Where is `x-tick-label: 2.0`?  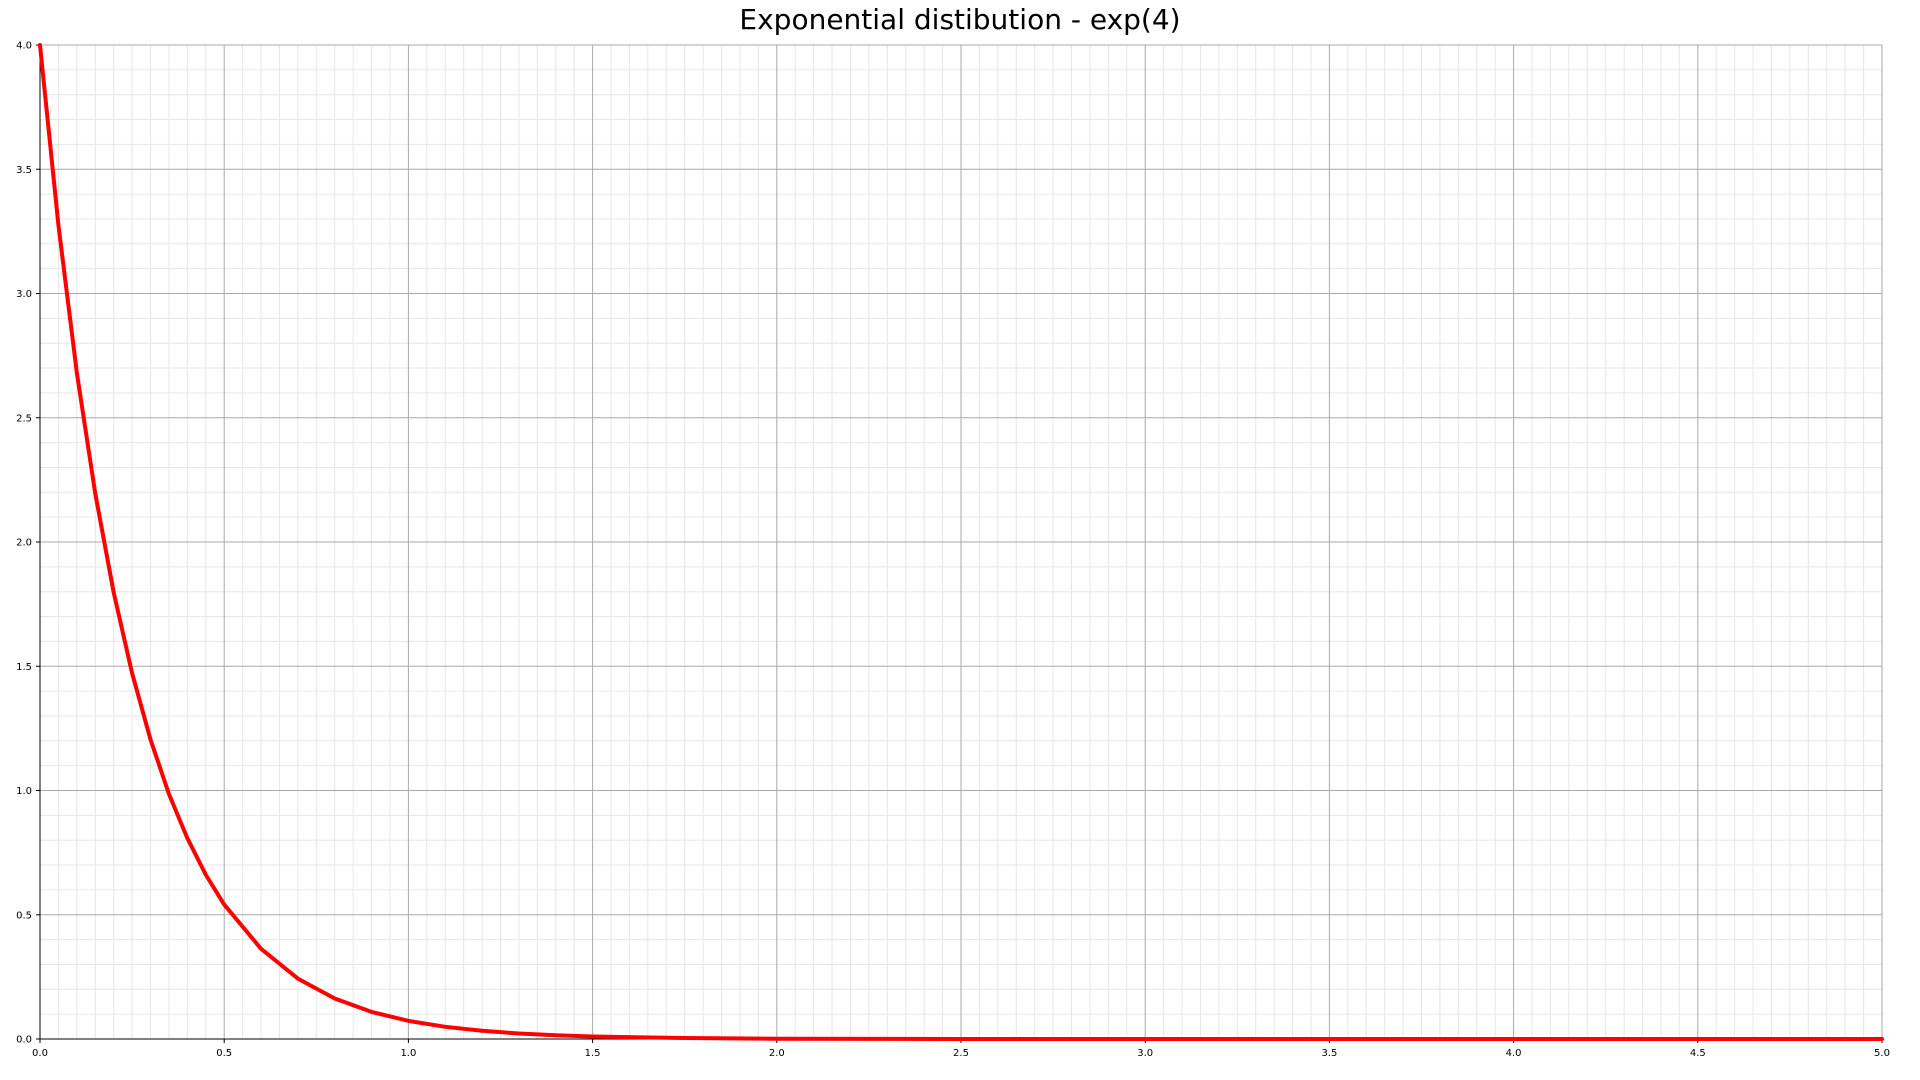 x-tick-label: 2.0 is located at coordinates (777, 1053).